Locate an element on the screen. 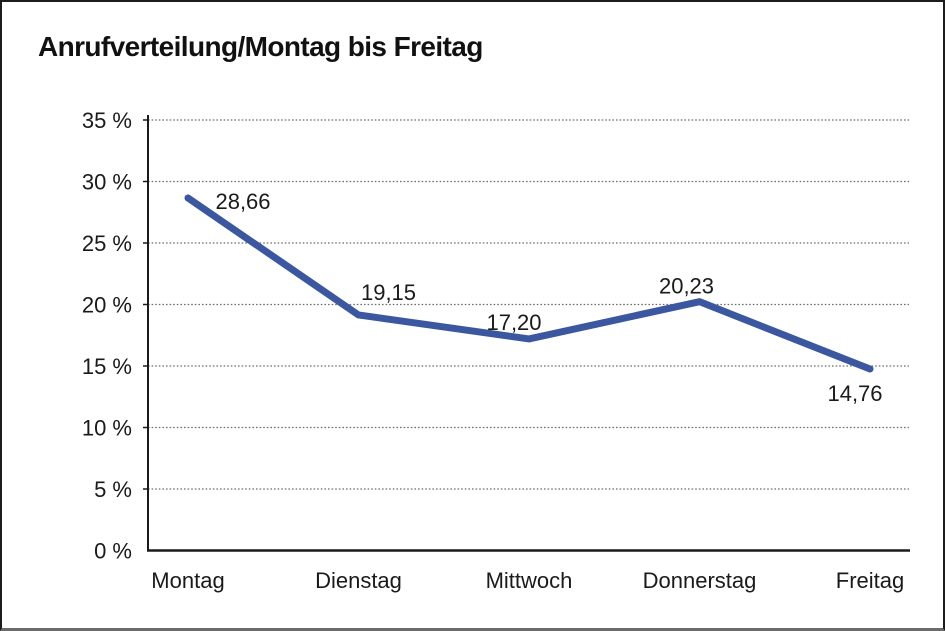 This screenshot has height=631, width=945. y-tick-label: 15 % is located at coordinates (107, 366).